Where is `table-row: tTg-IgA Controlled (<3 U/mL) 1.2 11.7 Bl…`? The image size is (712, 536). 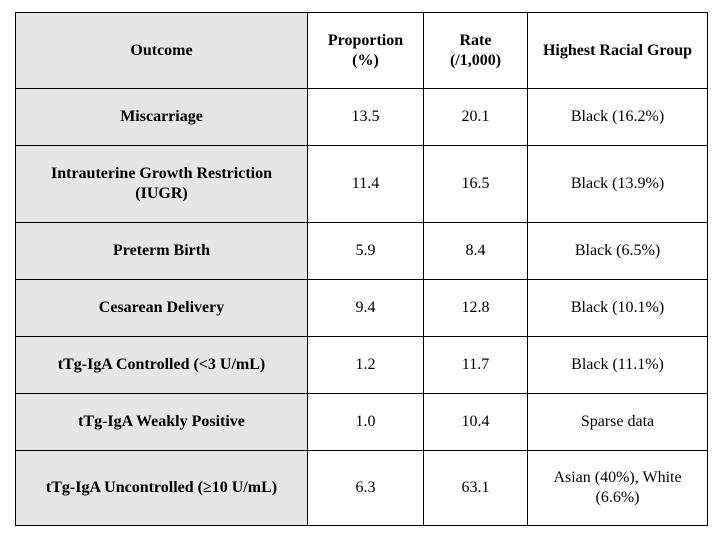
table-row: tTg-IgA Controlled (<3 U/mL) 1.2 11.7 Bl… is located at coordinates (361, 365).